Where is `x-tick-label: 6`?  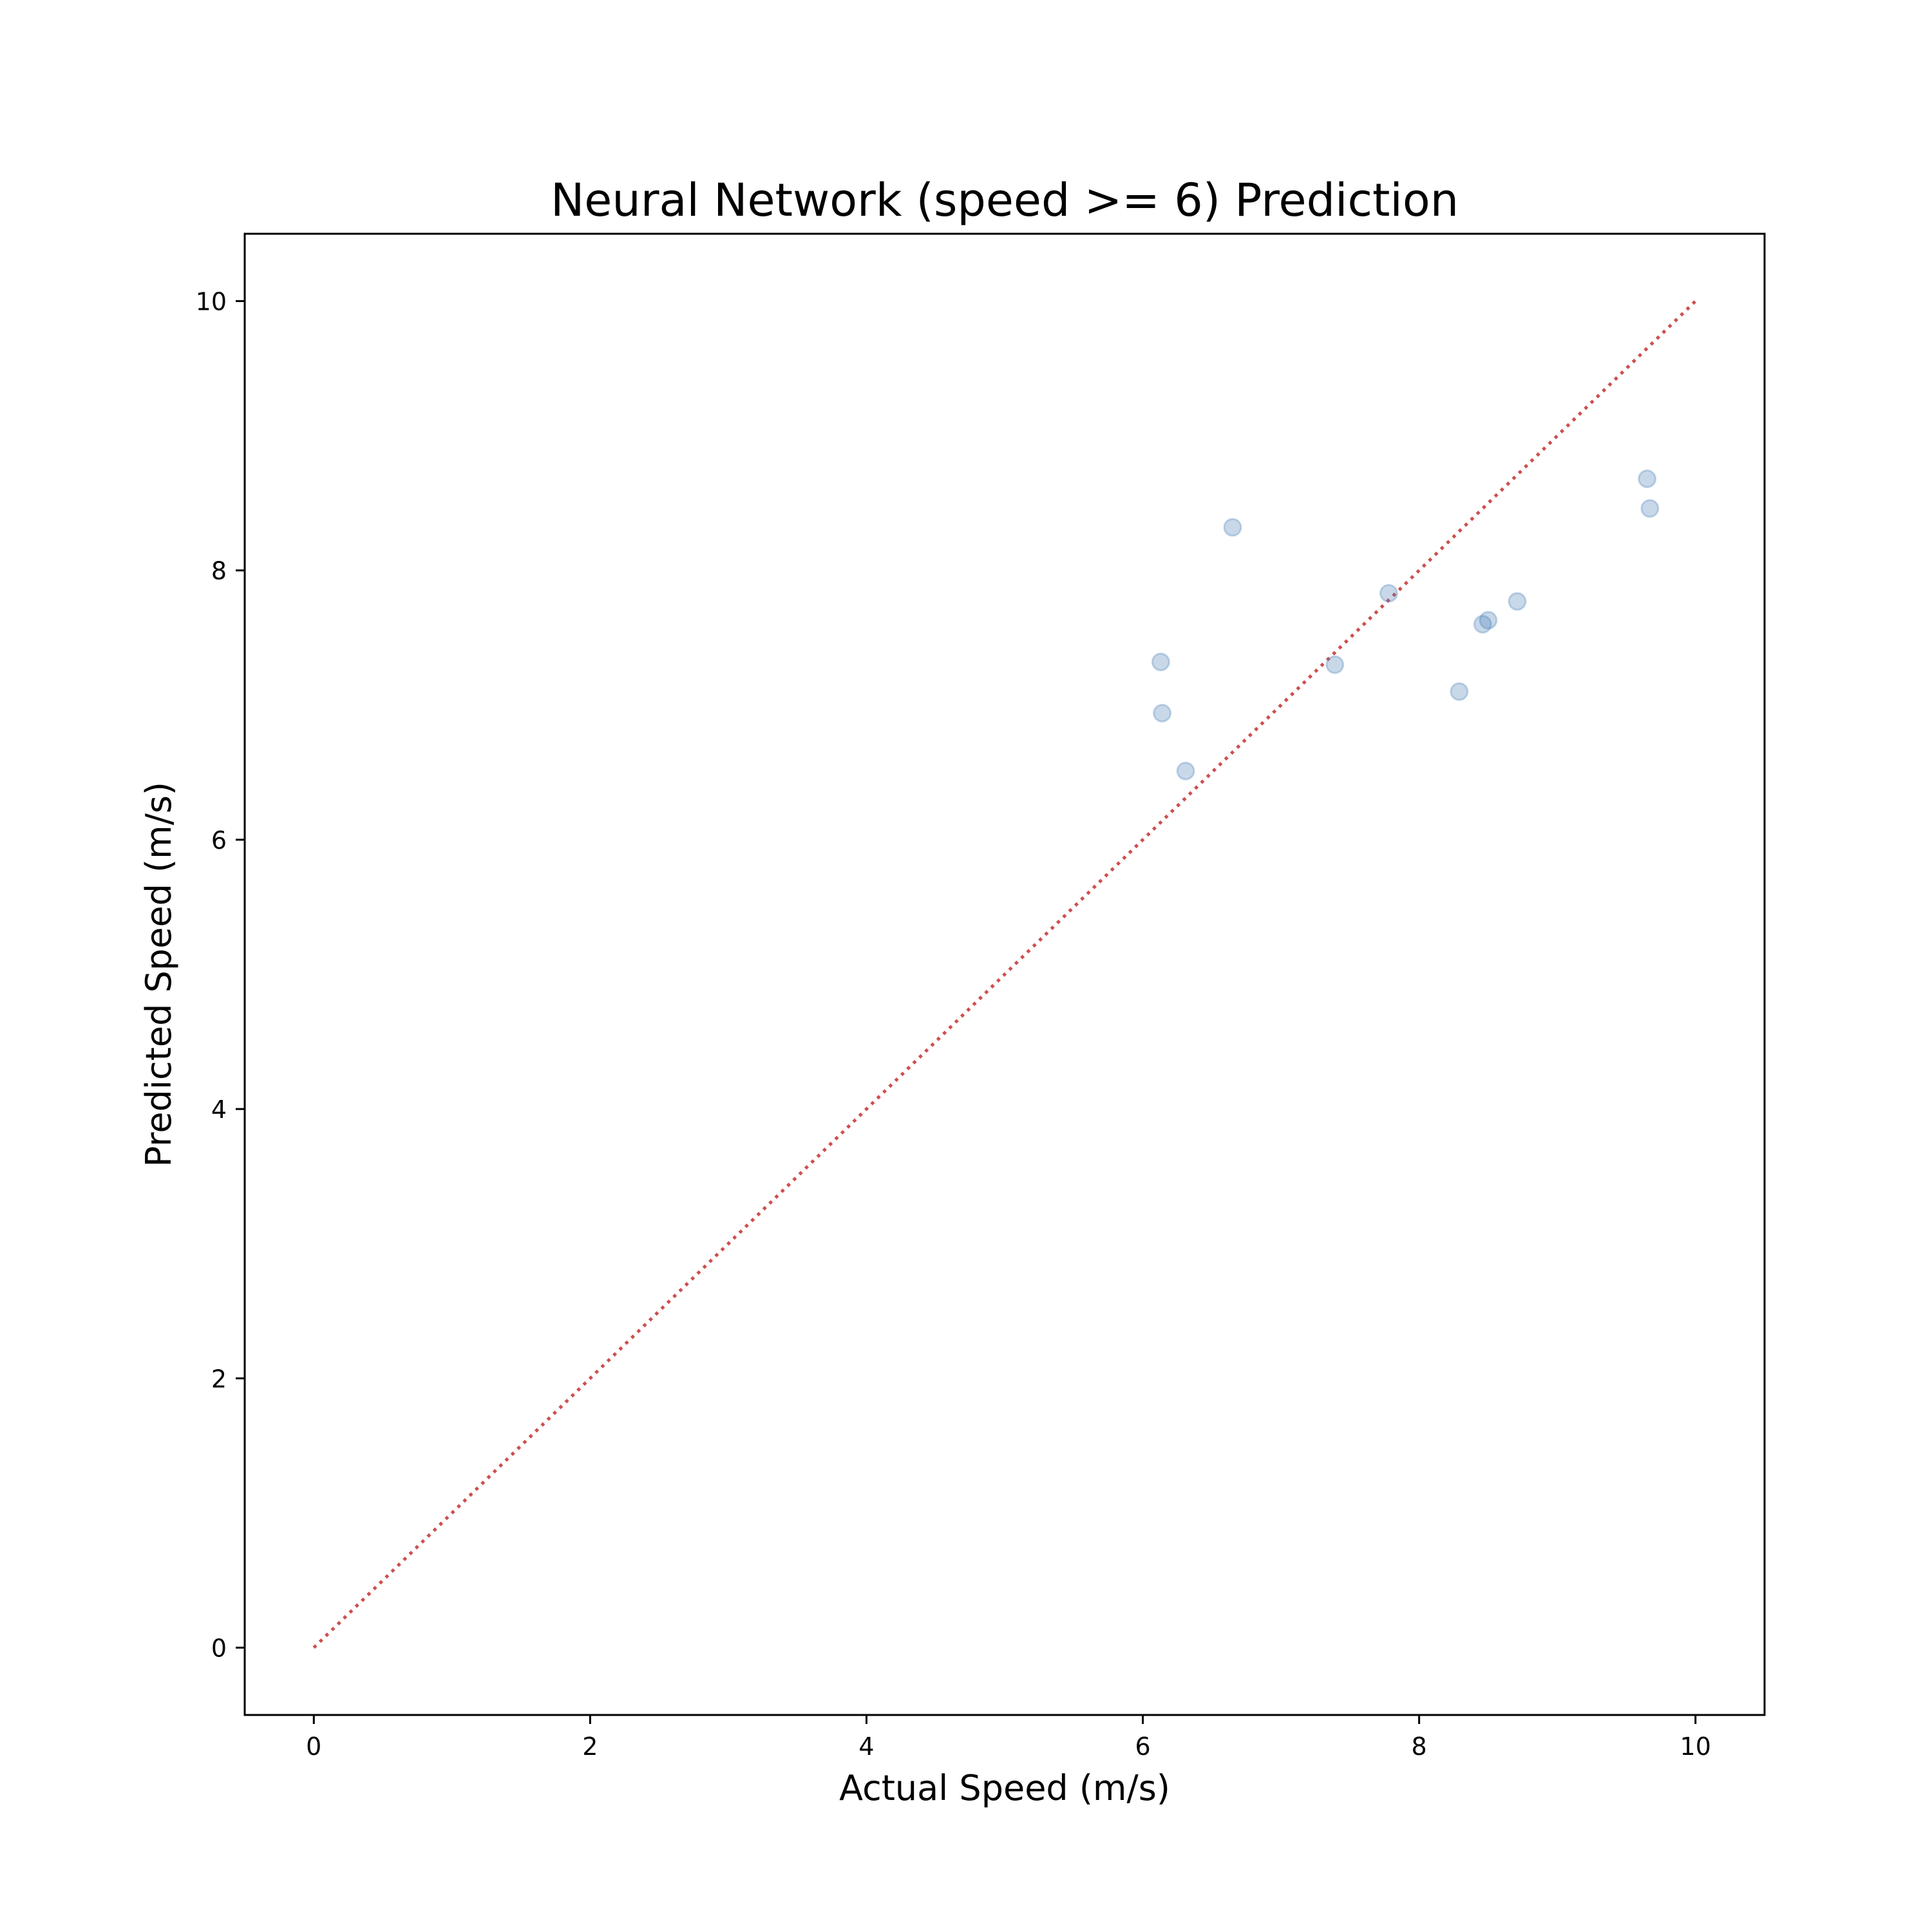
x-tick-label: 6 is located at coordinates (1142, 1746).